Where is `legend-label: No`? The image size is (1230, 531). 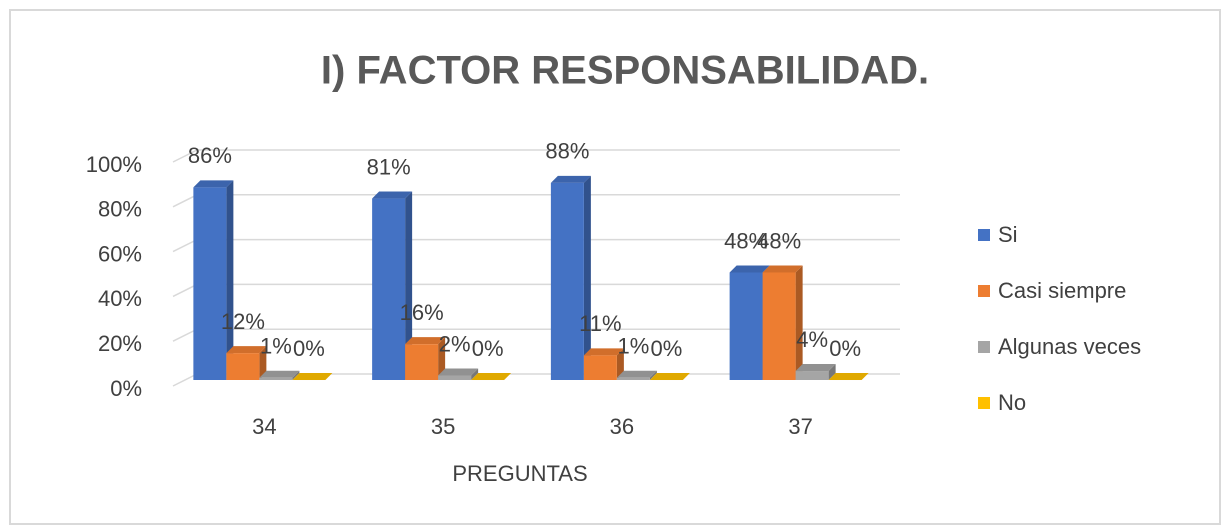
legend-label: No is located at coordinates (1012, 402).